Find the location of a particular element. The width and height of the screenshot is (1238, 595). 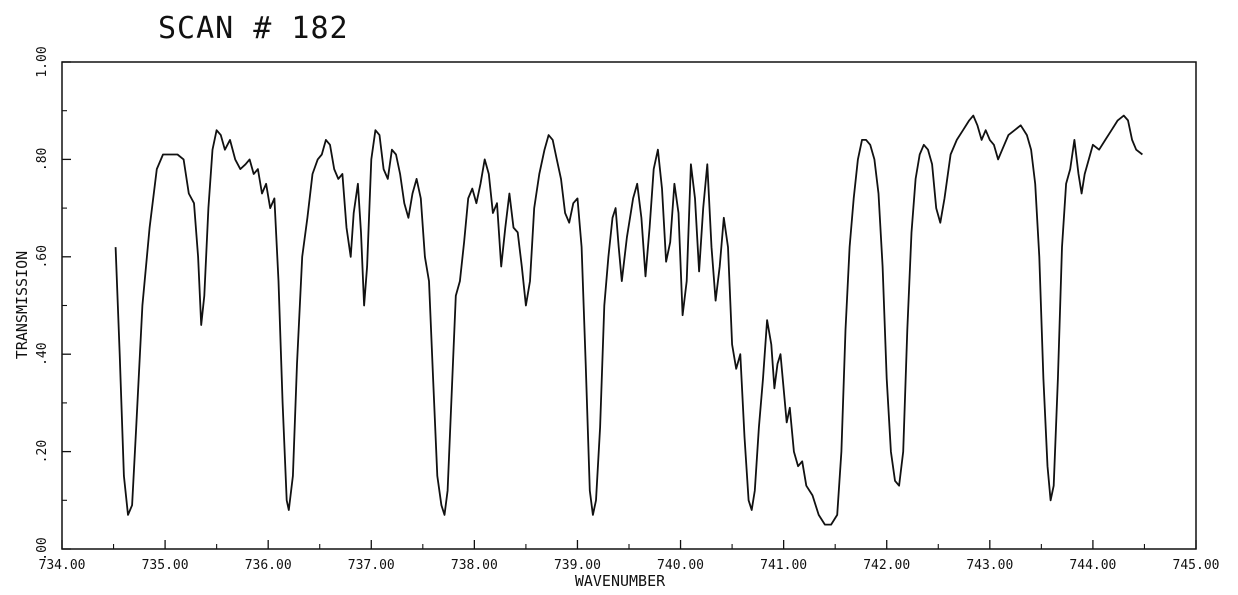

y-tick-label: .20 is located at coordinates (42, 451).